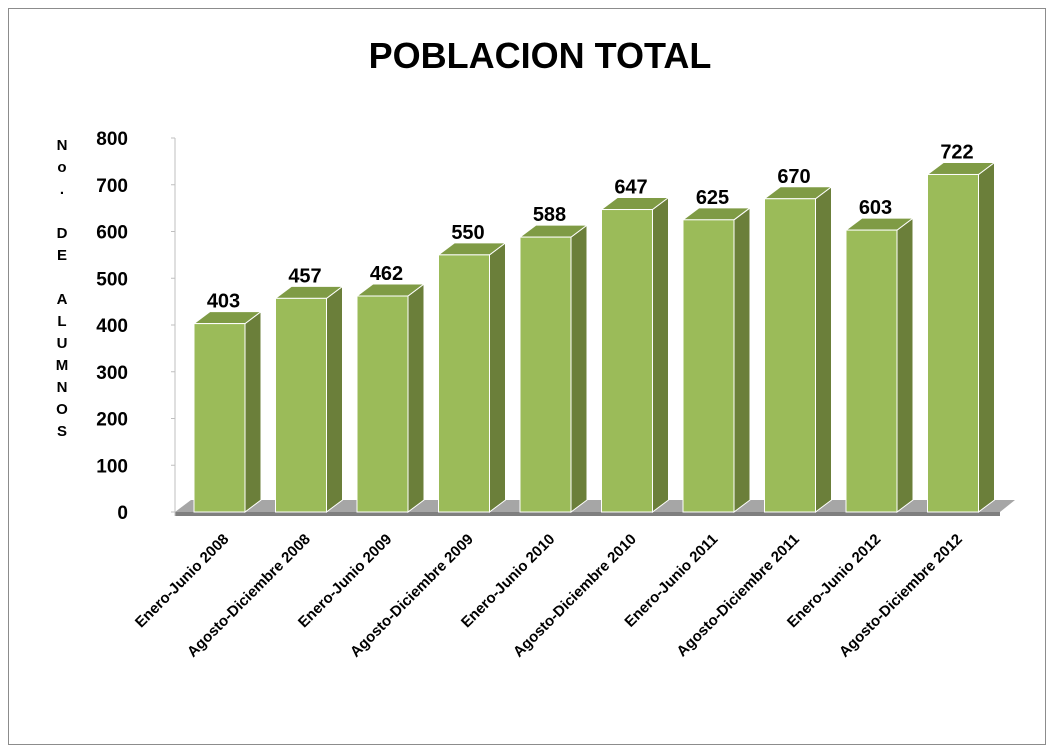 This screenshot has width=1055, height=753. Describe the element at coordinates (112, 186) in the screenshot. I see `y-tick-label: 700` at that location.